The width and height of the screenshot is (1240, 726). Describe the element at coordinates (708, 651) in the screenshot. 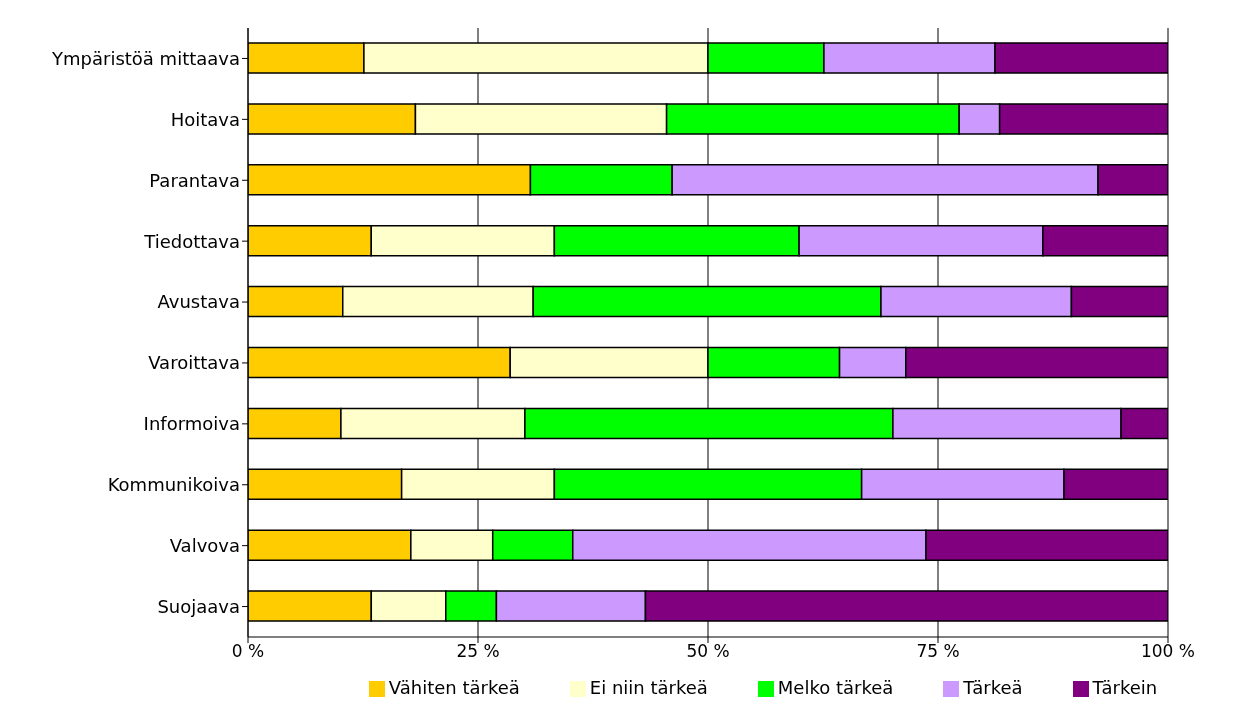

I see `x-tick-label: 50 %` at that location.